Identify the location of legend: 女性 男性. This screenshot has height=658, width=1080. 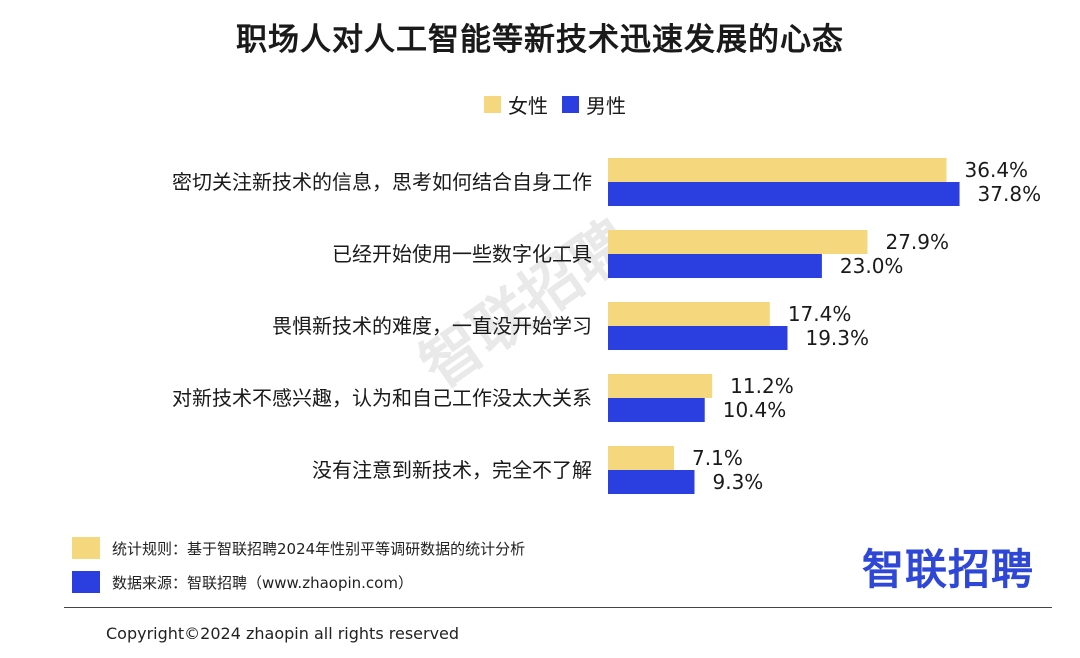
(562, 104).